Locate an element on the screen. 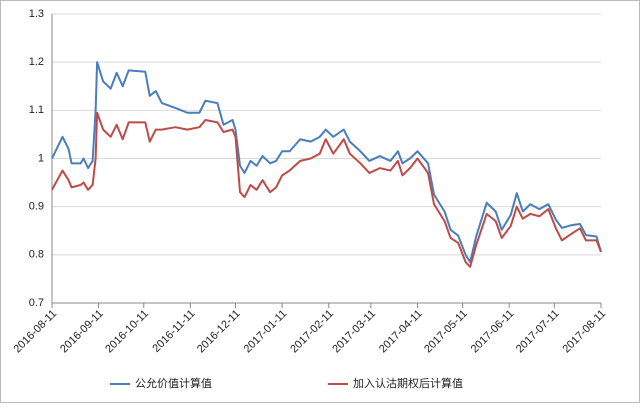 The image size is (640, 408). y-tick-label: 1.3 is located at coordinates (36, 14).